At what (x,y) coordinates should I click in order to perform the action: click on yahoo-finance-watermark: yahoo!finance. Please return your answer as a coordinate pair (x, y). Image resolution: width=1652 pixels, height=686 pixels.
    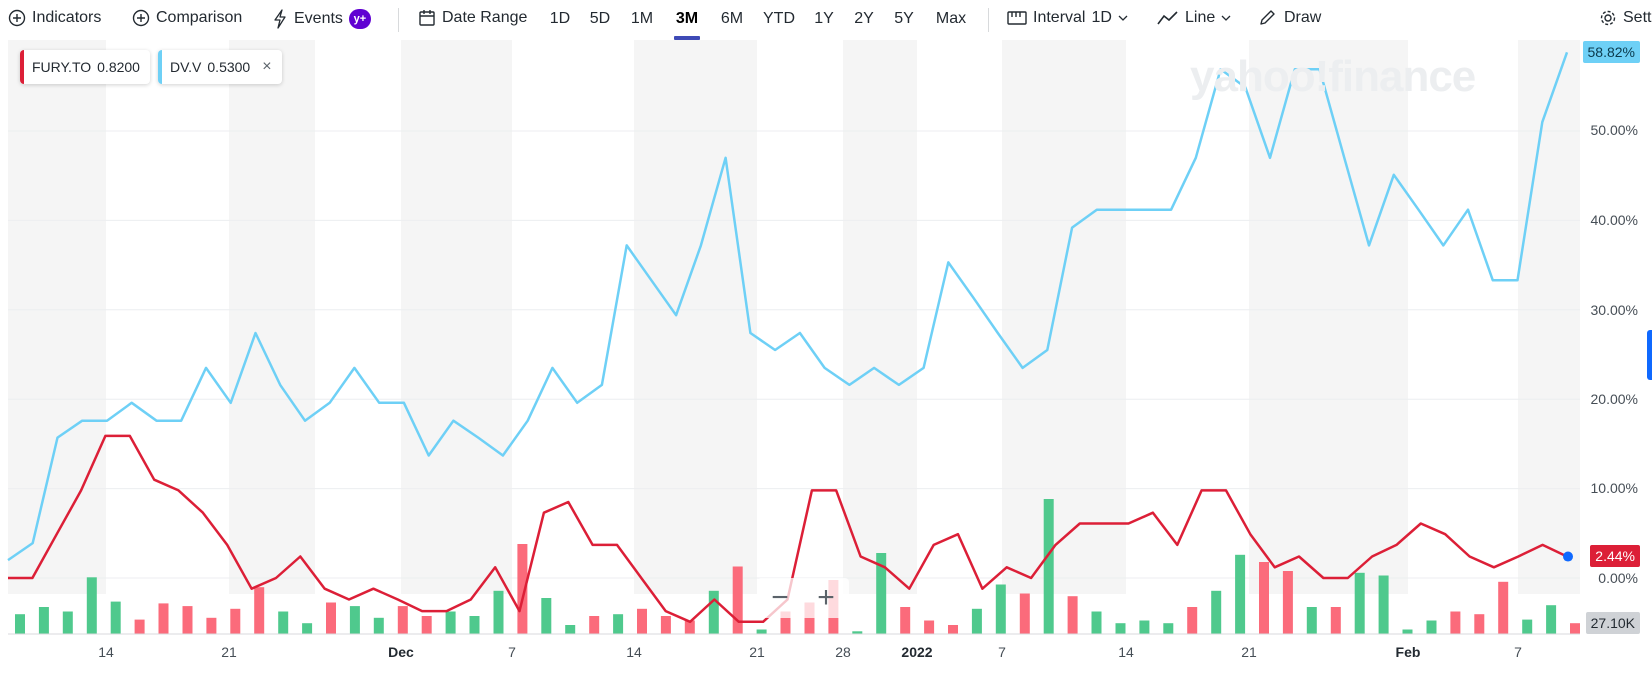
    Looking at the image, I should click on (1333, 76).